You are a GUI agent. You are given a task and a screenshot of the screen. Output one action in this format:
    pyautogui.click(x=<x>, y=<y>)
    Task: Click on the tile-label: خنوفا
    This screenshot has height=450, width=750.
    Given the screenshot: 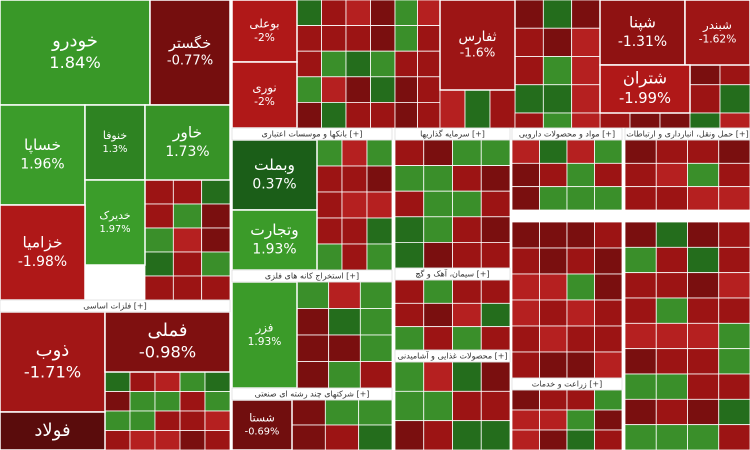 What is the action you would take?
    pyautogui.click(x=115, y=135)
    